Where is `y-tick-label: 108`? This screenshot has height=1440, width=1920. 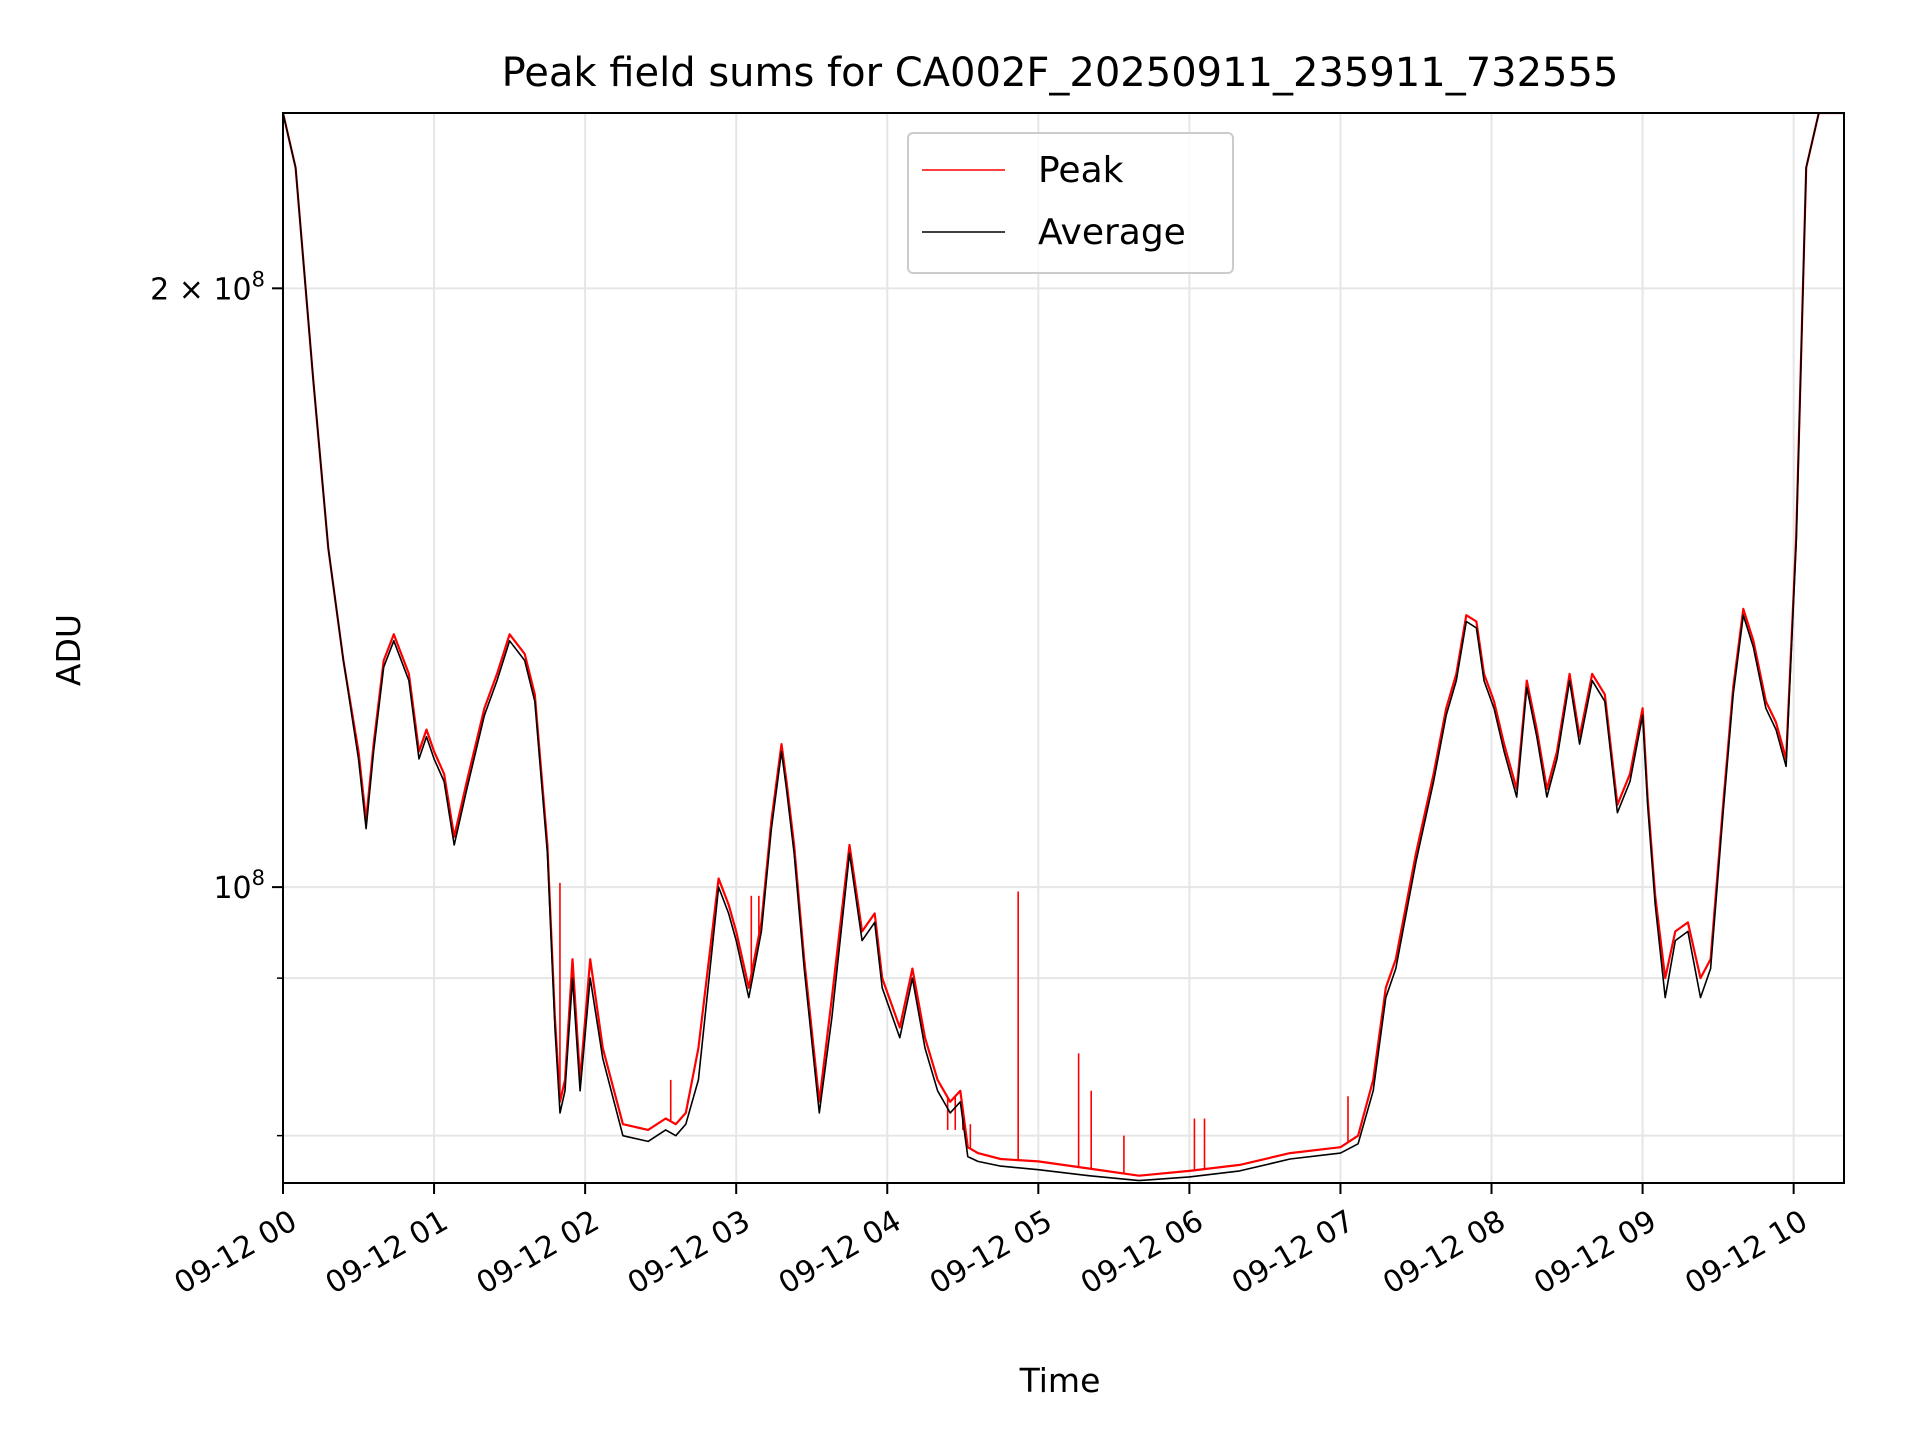 y-tick-label: 108 is located at coordinates (239, 886).